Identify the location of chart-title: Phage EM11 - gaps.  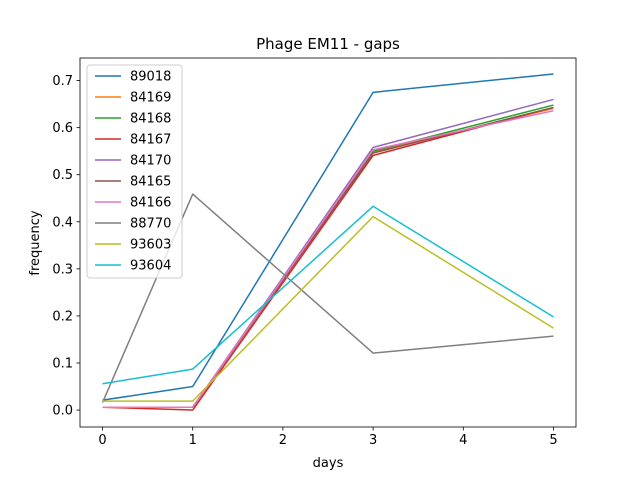
(328, 44).